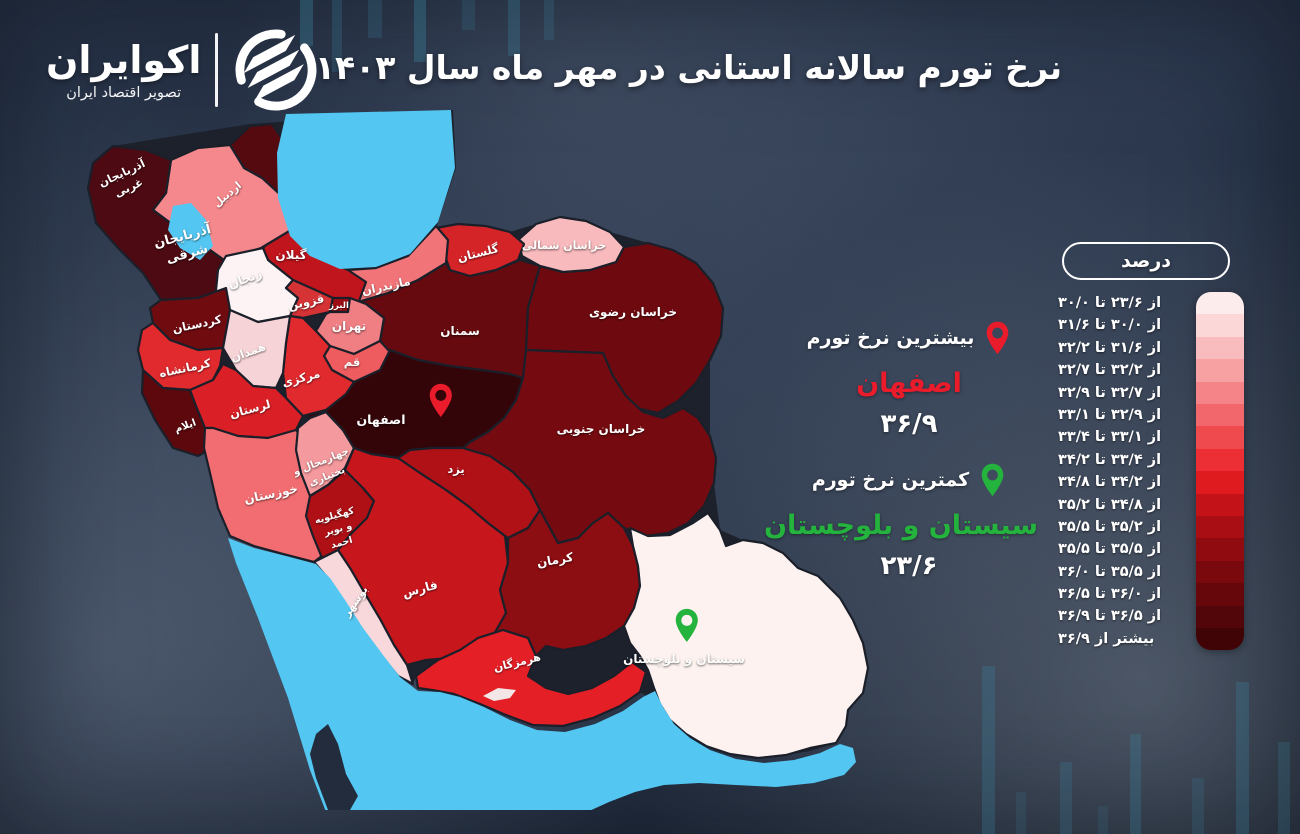 The width and height of the screenshot is (1300, 834). What do you see at coordinates (890, 480) in the screenshot?
I see `lowest-label: کمترین نرخ تورم` at bounding box center [890, 480].